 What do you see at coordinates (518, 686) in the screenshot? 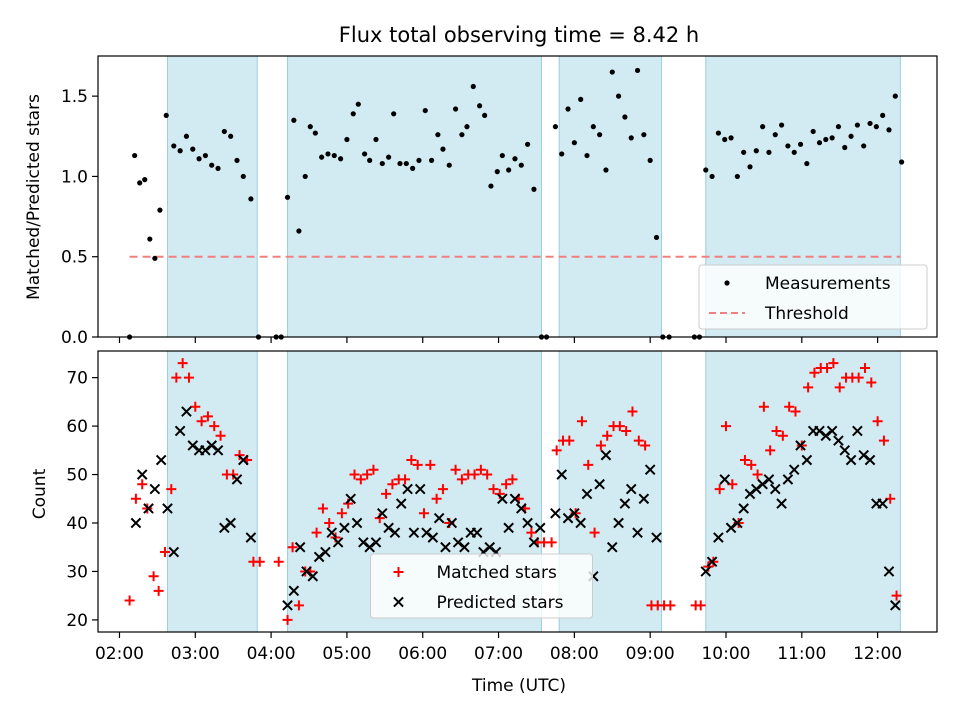
I see `x-axis-label: Time (UTC)` at bounding box center [518, 686].